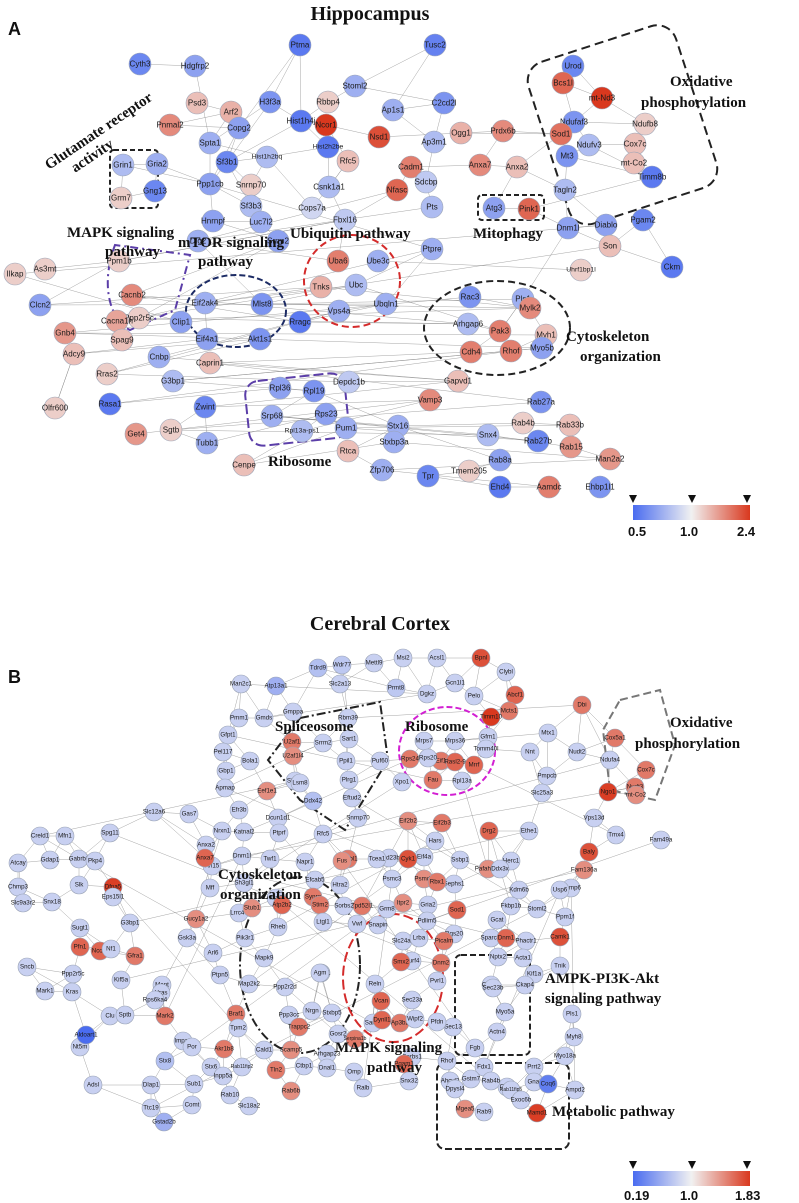 This screenshot has width=799, height=1203. I want to click on node-label: Rhof, so click(512, 351).